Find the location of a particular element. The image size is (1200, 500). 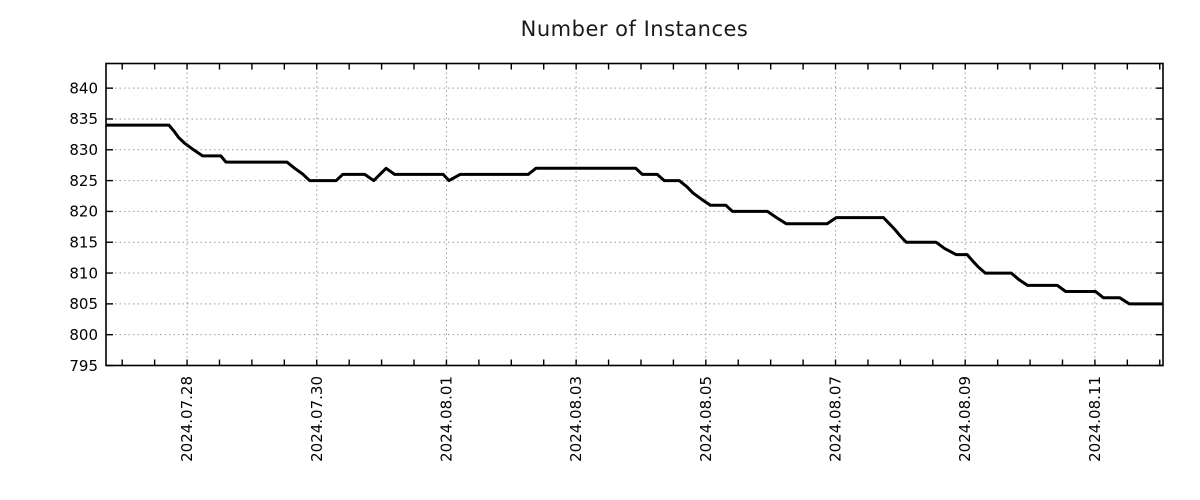

x-tick-label: 2024.08.07 is located at coordinates (836, 419).